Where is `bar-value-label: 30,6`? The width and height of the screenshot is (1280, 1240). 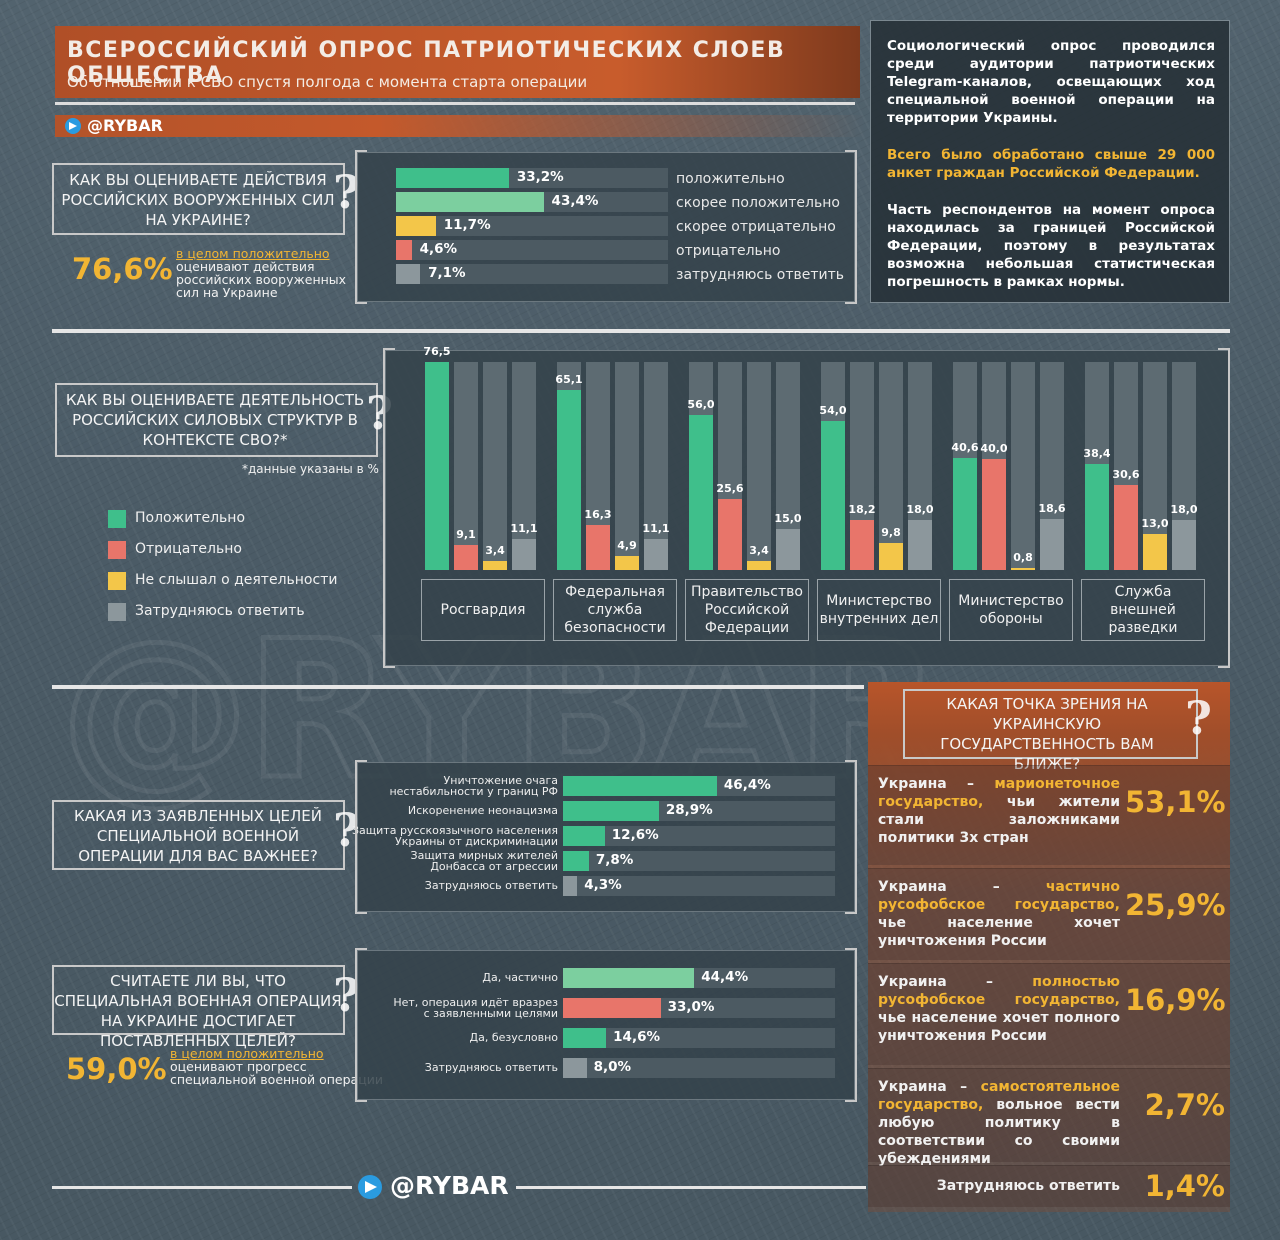
bar-value-label: 30,6 is located at coordinates (1126, 475).